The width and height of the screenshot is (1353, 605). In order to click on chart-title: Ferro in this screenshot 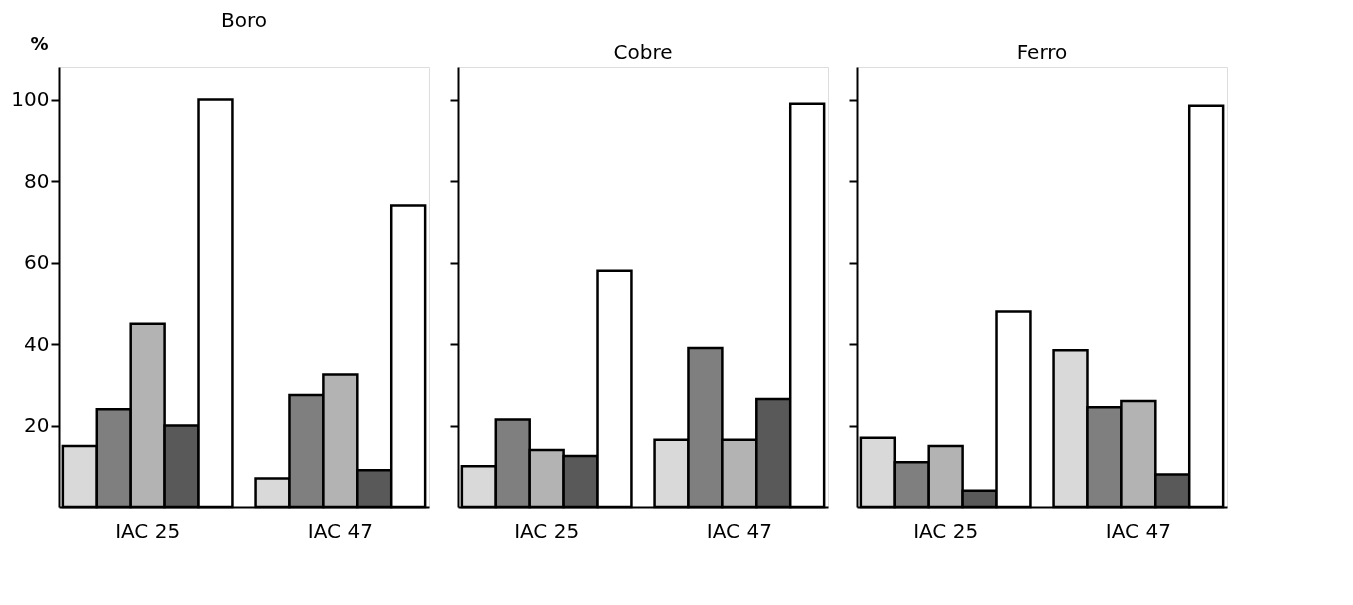, I will do `click(1042, 52)`.